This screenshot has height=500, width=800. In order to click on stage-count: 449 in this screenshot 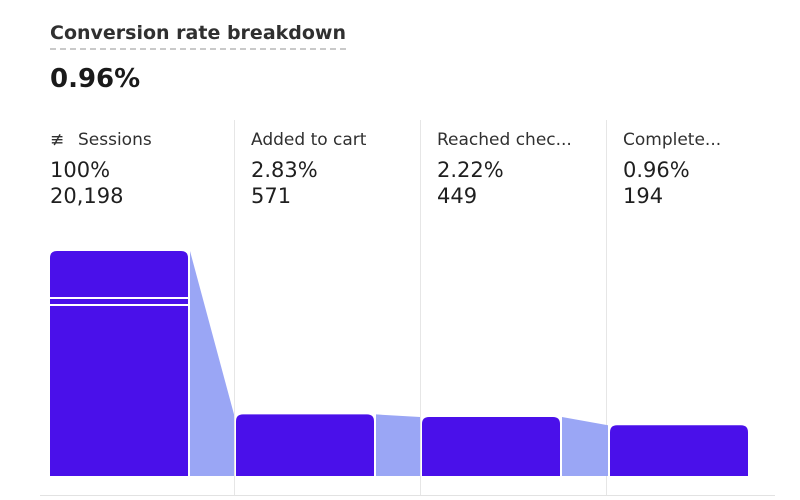, I will do `click(457, 196)`.